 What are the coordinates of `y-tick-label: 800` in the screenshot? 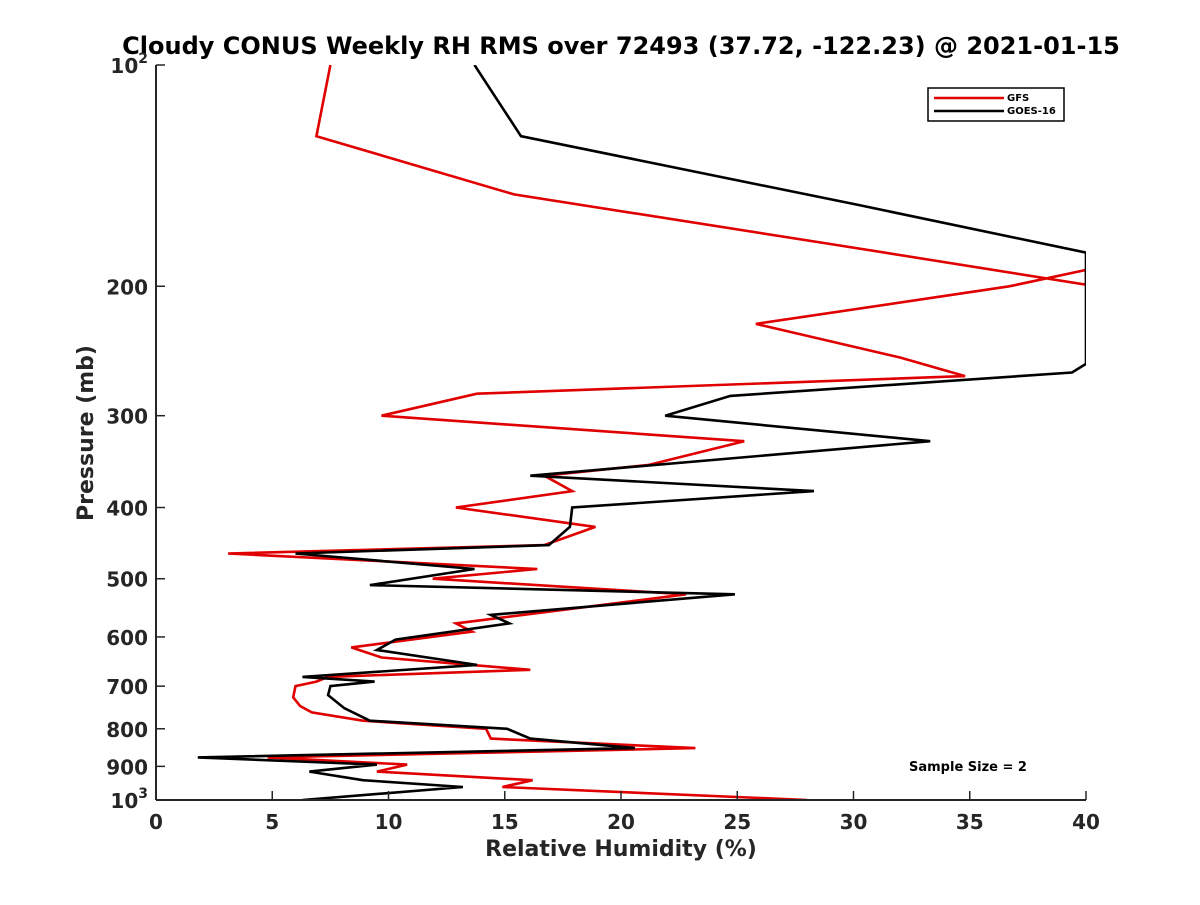 It's located at (127, 730).